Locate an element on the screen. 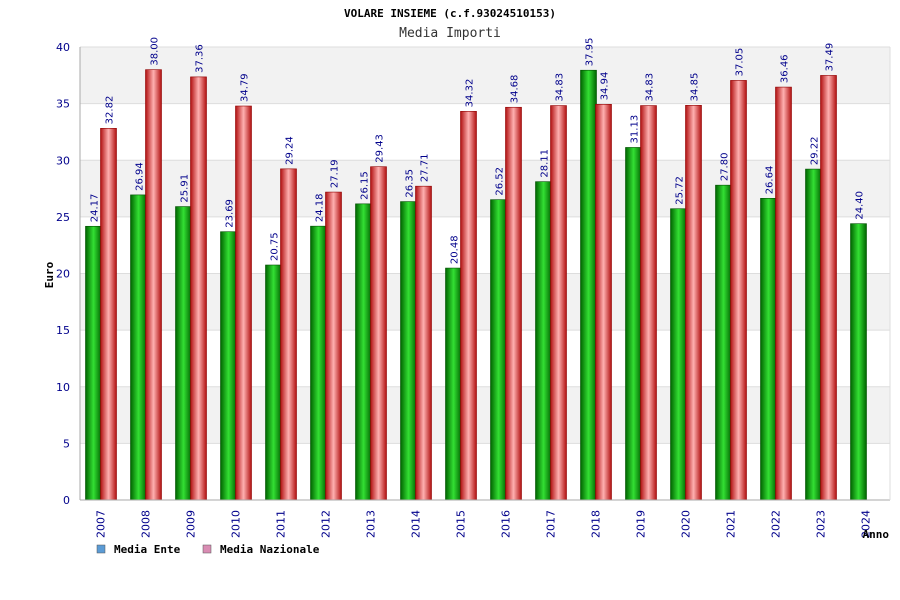  chart-title: VOLARE INSIEME (c.f.93024510153) is located at coordinates (450, 13).